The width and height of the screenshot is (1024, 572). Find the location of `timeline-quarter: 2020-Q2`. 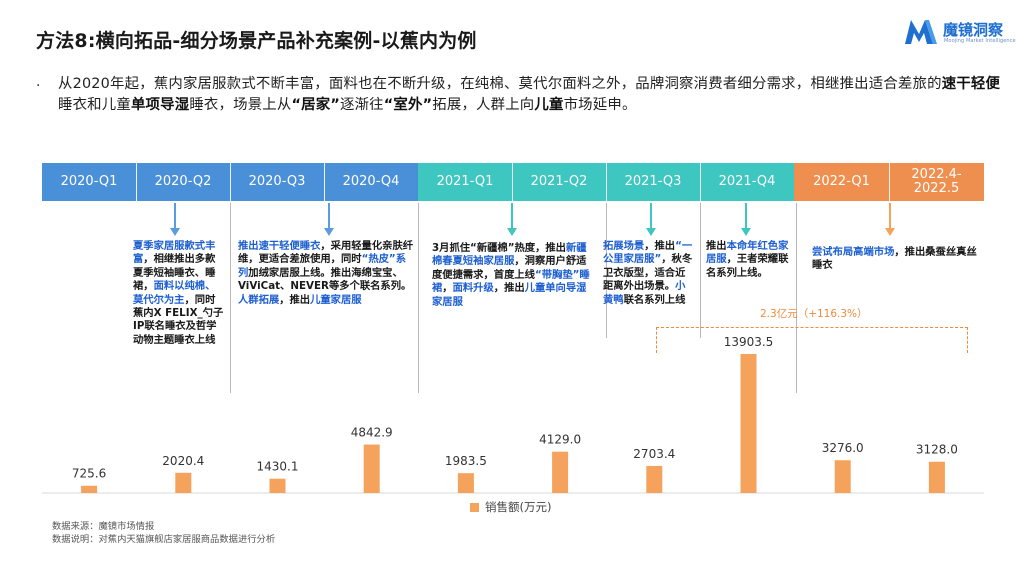

timeline-quarter: 2020-Q2 is located at coordinates (183, 182).